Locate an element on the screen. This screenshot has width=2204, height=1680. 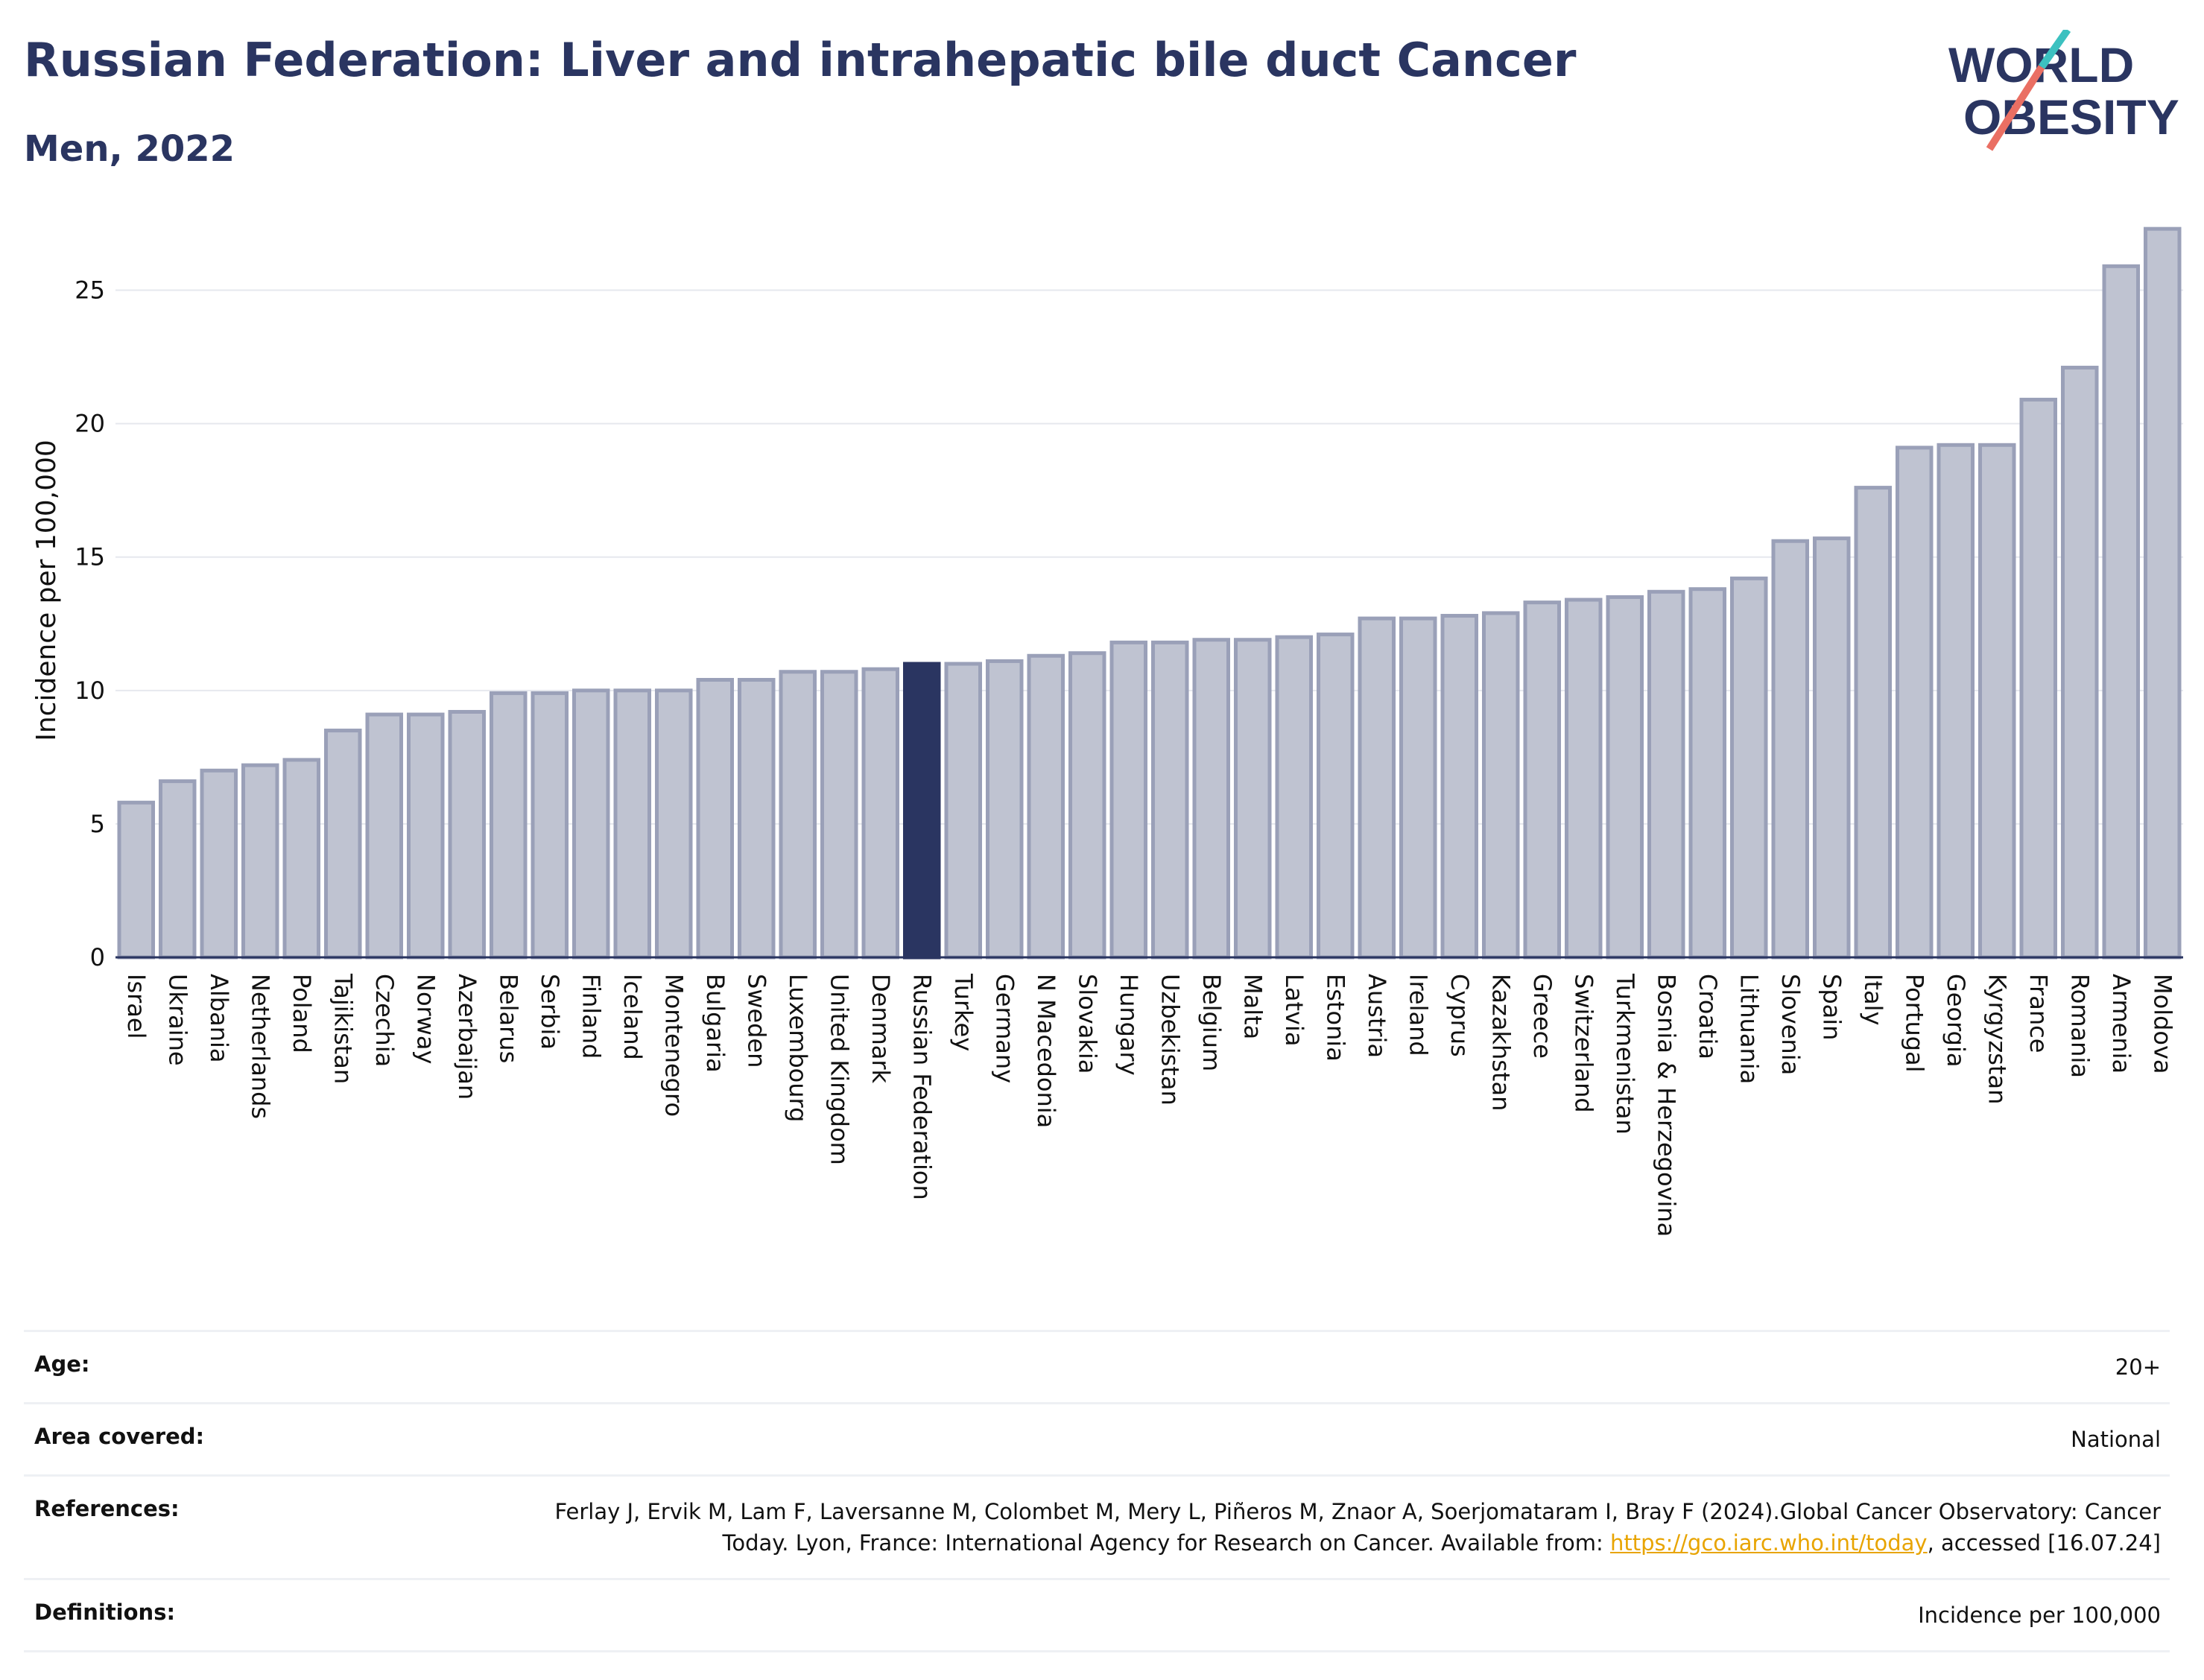
y-tick-label: 0 is located at coordinates (97, 957).